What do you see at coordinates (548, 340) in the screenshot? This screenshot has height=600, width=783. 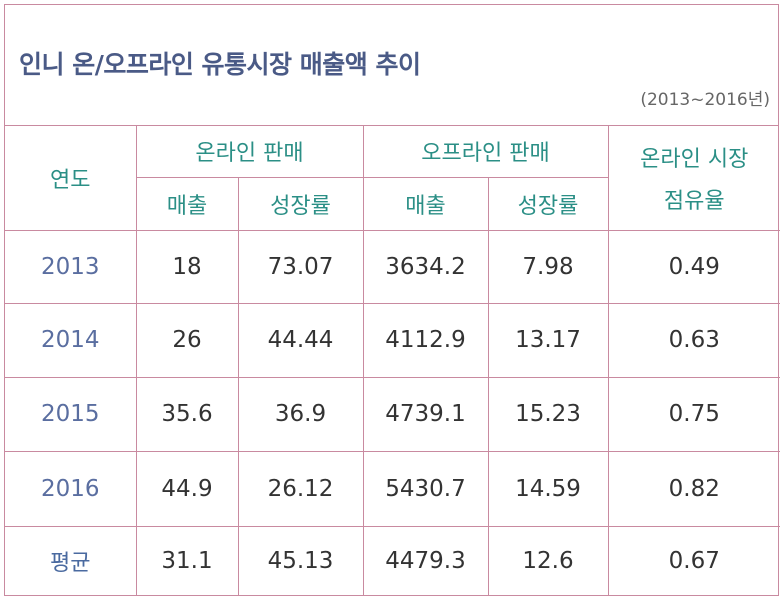 I see `offline-growth-cell: 13.17` at bounding box center [548, 340].